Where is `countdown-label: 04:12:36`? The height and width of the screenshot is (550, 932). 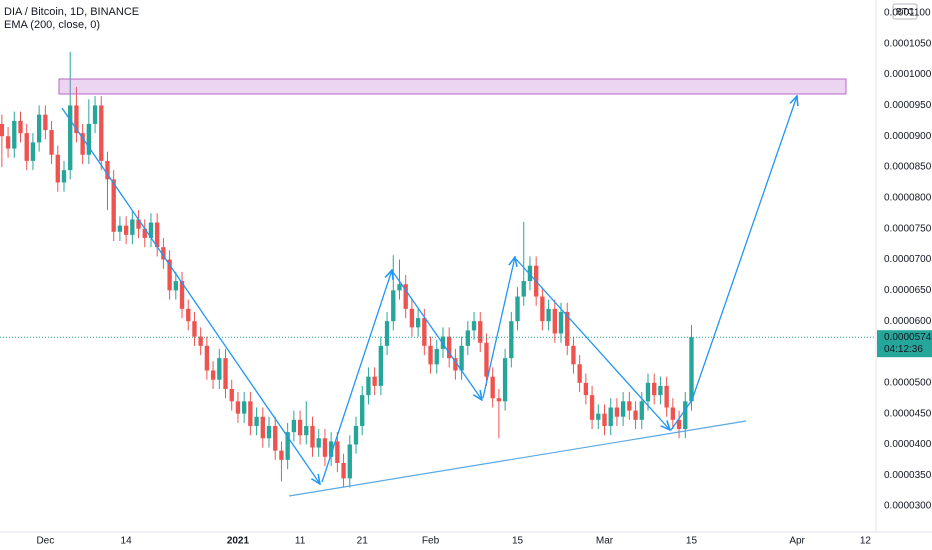
countdown-label: 04:12:36 is located at coordinates (903, 349).